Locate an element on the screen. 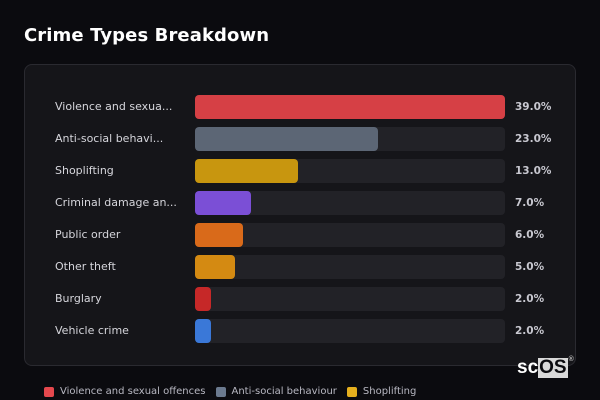 The image size is (600, 400). bar-row: Public order 6.0% is located at coordinates (300, 235).